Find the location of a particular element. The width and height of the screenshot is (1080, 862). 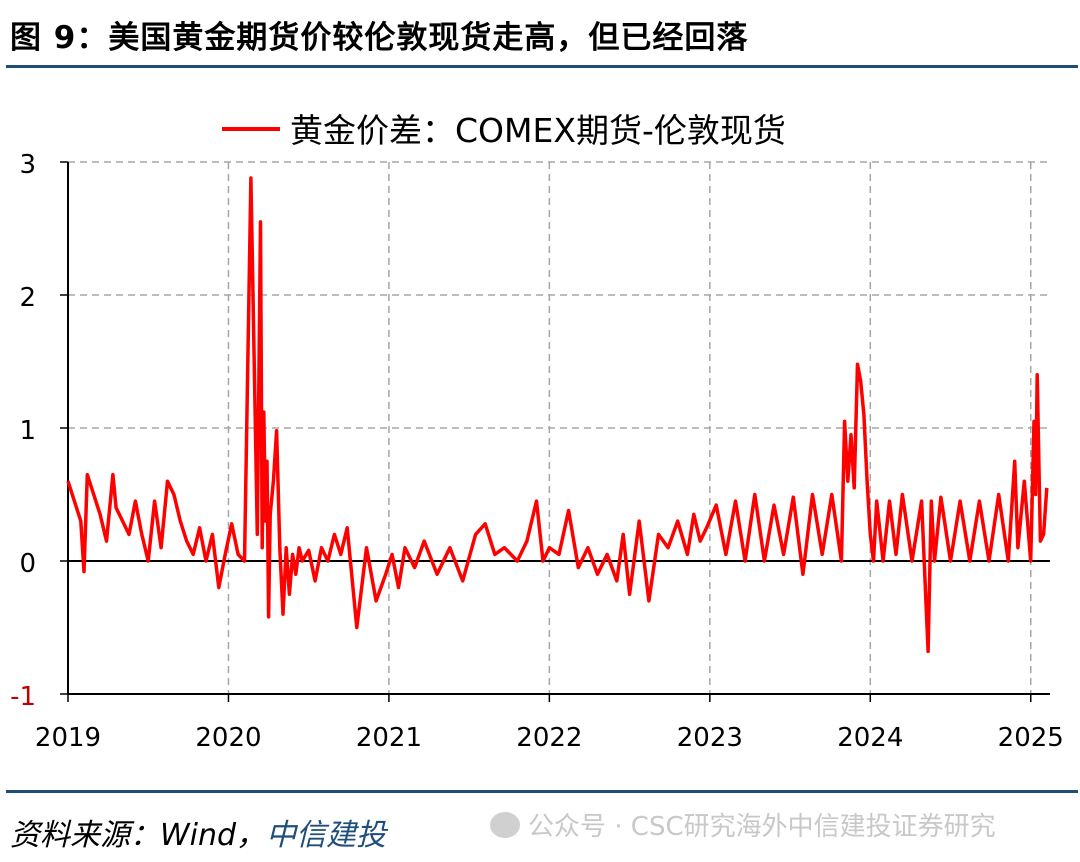

source-note: 资料来源：Wind，中信建投 is located at coordinates (198, 832).